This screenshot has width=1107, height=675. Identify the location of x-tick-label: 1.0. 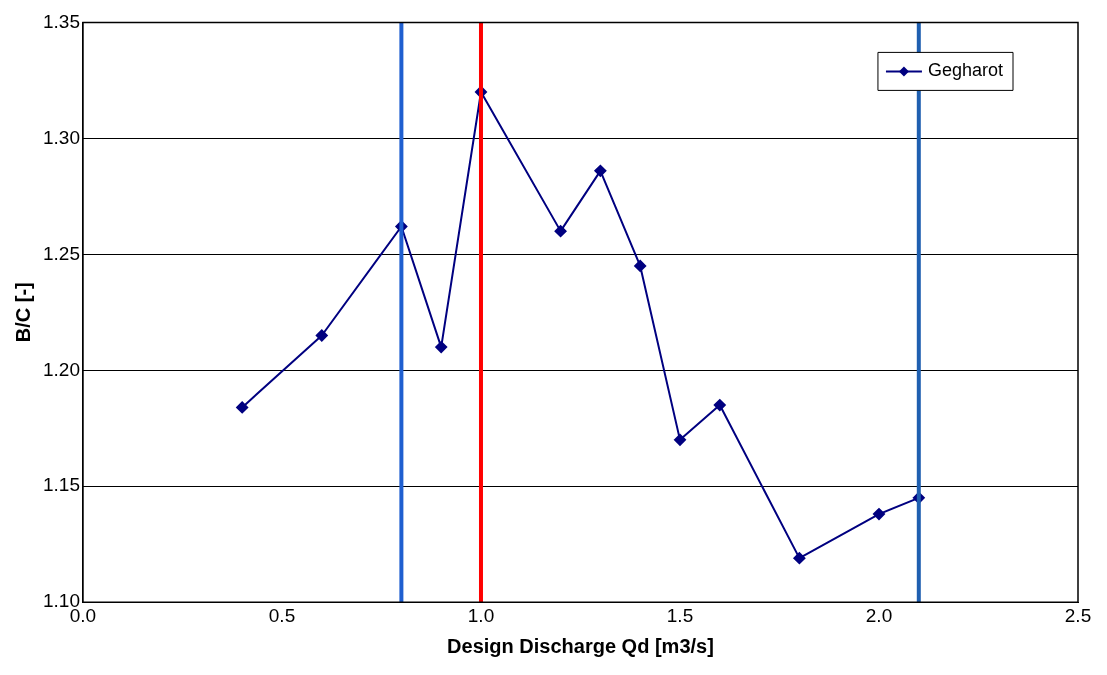
(481, 615).